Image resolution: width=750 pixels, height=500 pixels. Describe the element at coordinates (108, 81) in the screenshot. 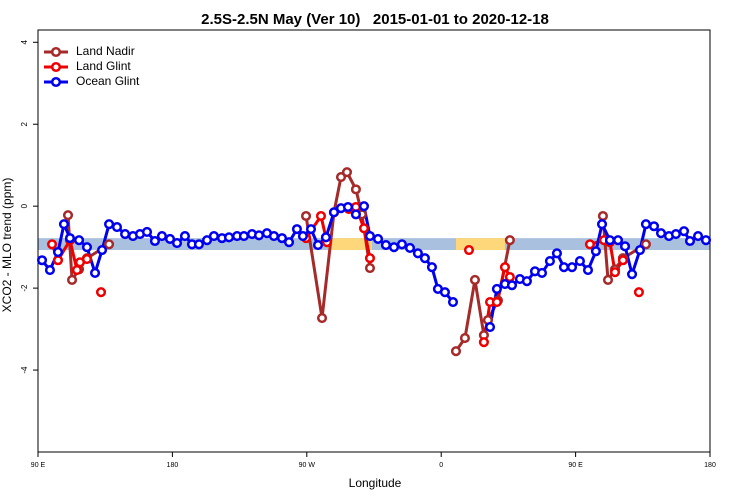

I see `legend-label: Ocean Glint` at that location.